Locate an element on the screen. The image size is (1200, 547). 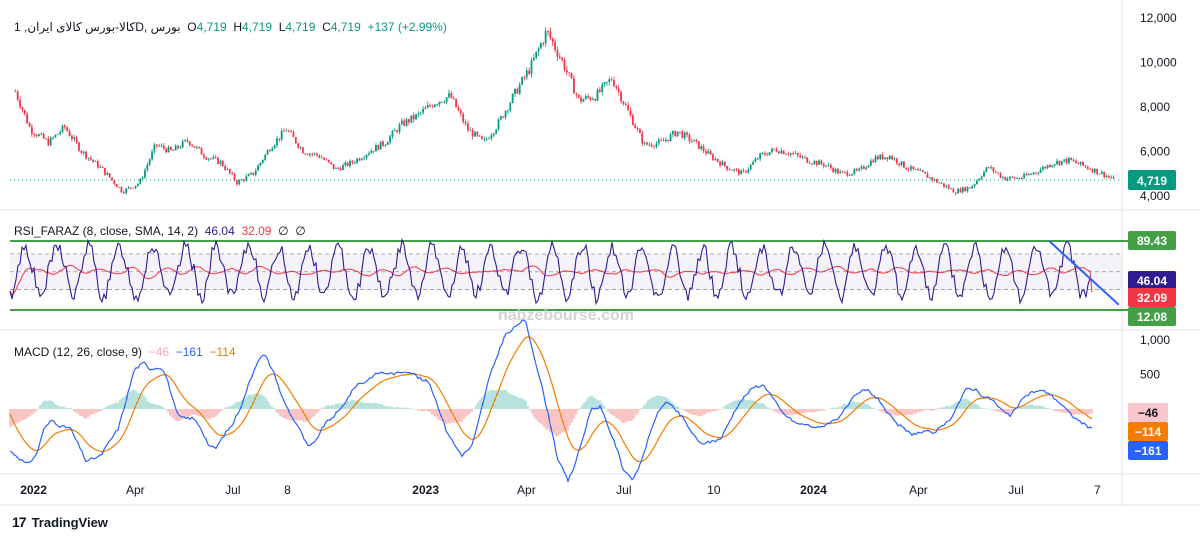
rsi-badge is located at coordinates (1152, 280).